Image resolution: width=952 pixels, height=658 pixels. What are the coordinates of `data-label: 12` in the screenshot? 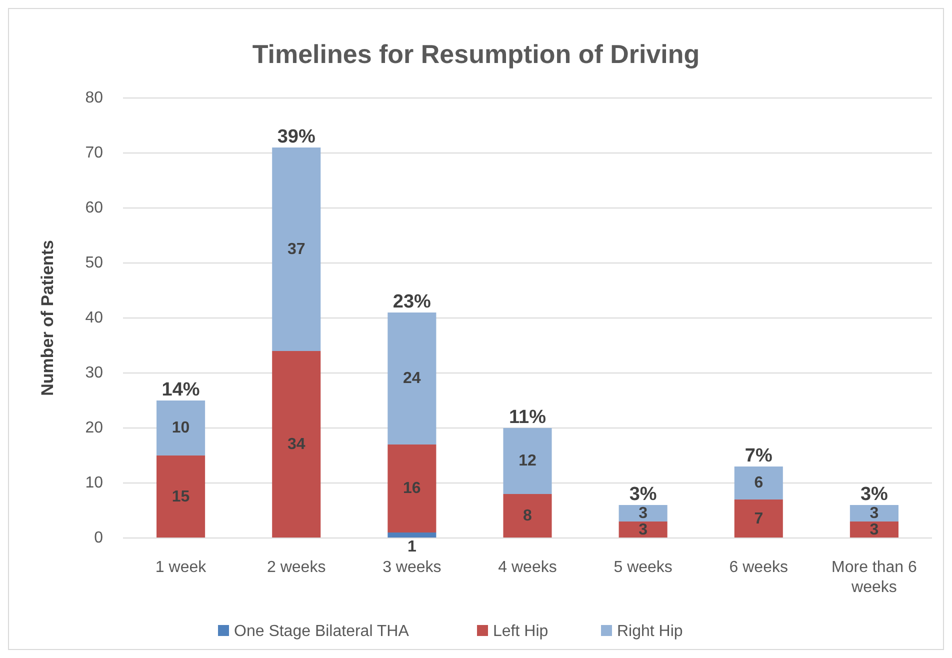 It's located at (527, 461).